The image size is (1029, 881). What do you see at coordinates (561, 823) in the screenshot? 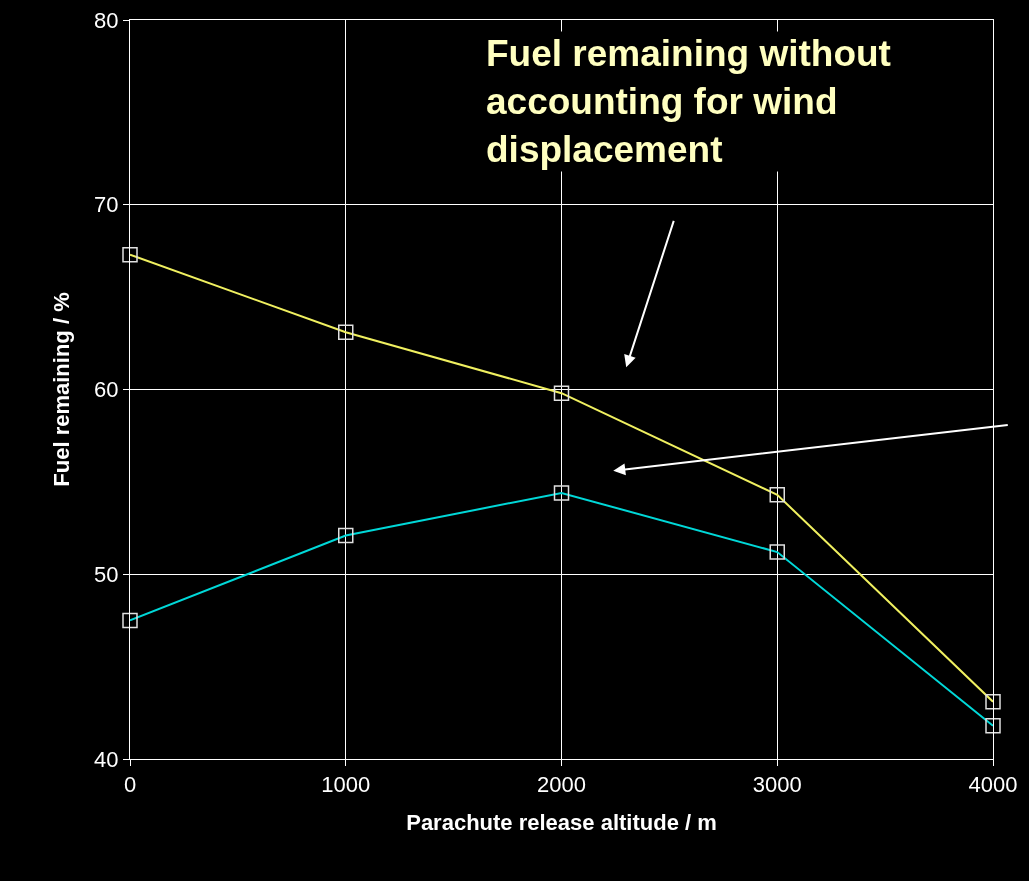
I see `x-axis-title: Parachute release altitude / m` at bounding box center [561, 823].